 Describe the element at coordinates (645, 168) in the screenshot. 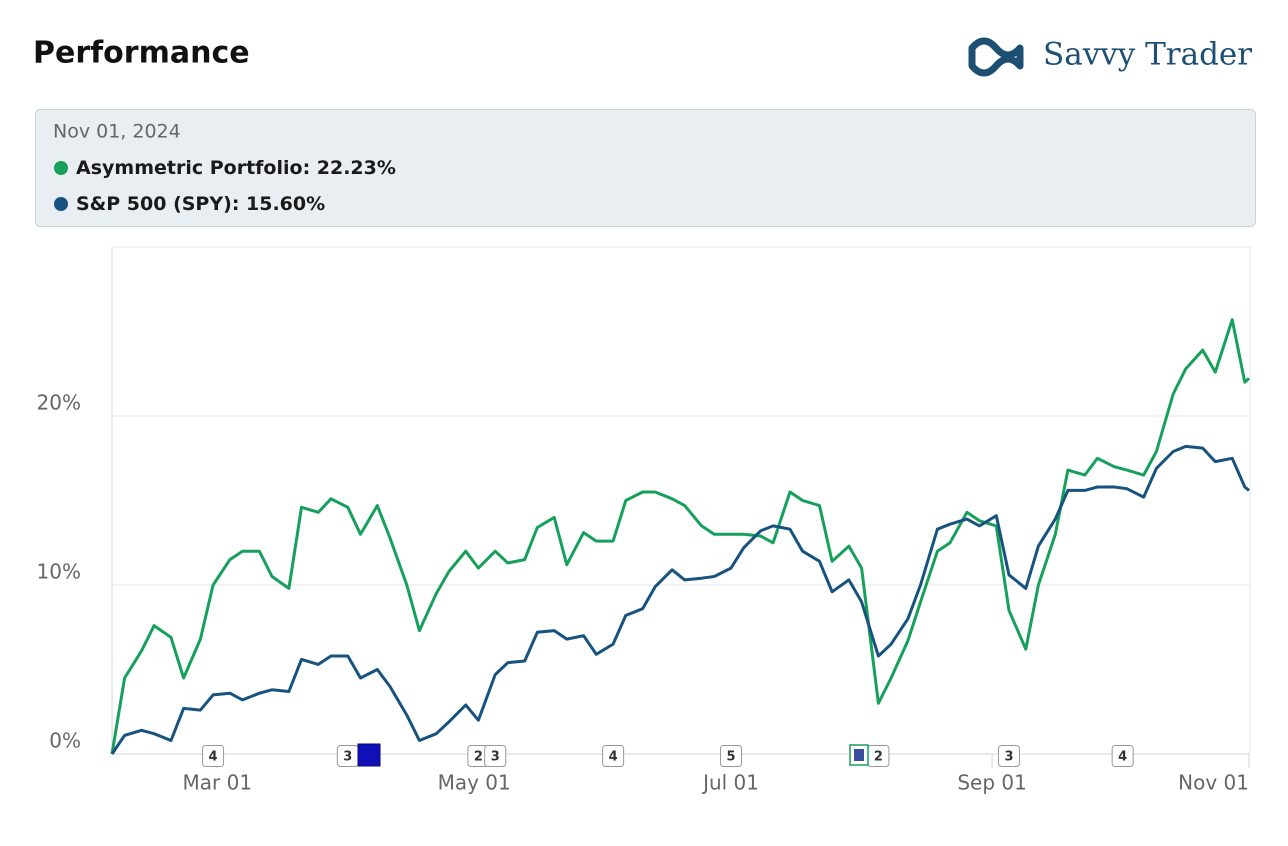

I see `tooltip-box` at that location.